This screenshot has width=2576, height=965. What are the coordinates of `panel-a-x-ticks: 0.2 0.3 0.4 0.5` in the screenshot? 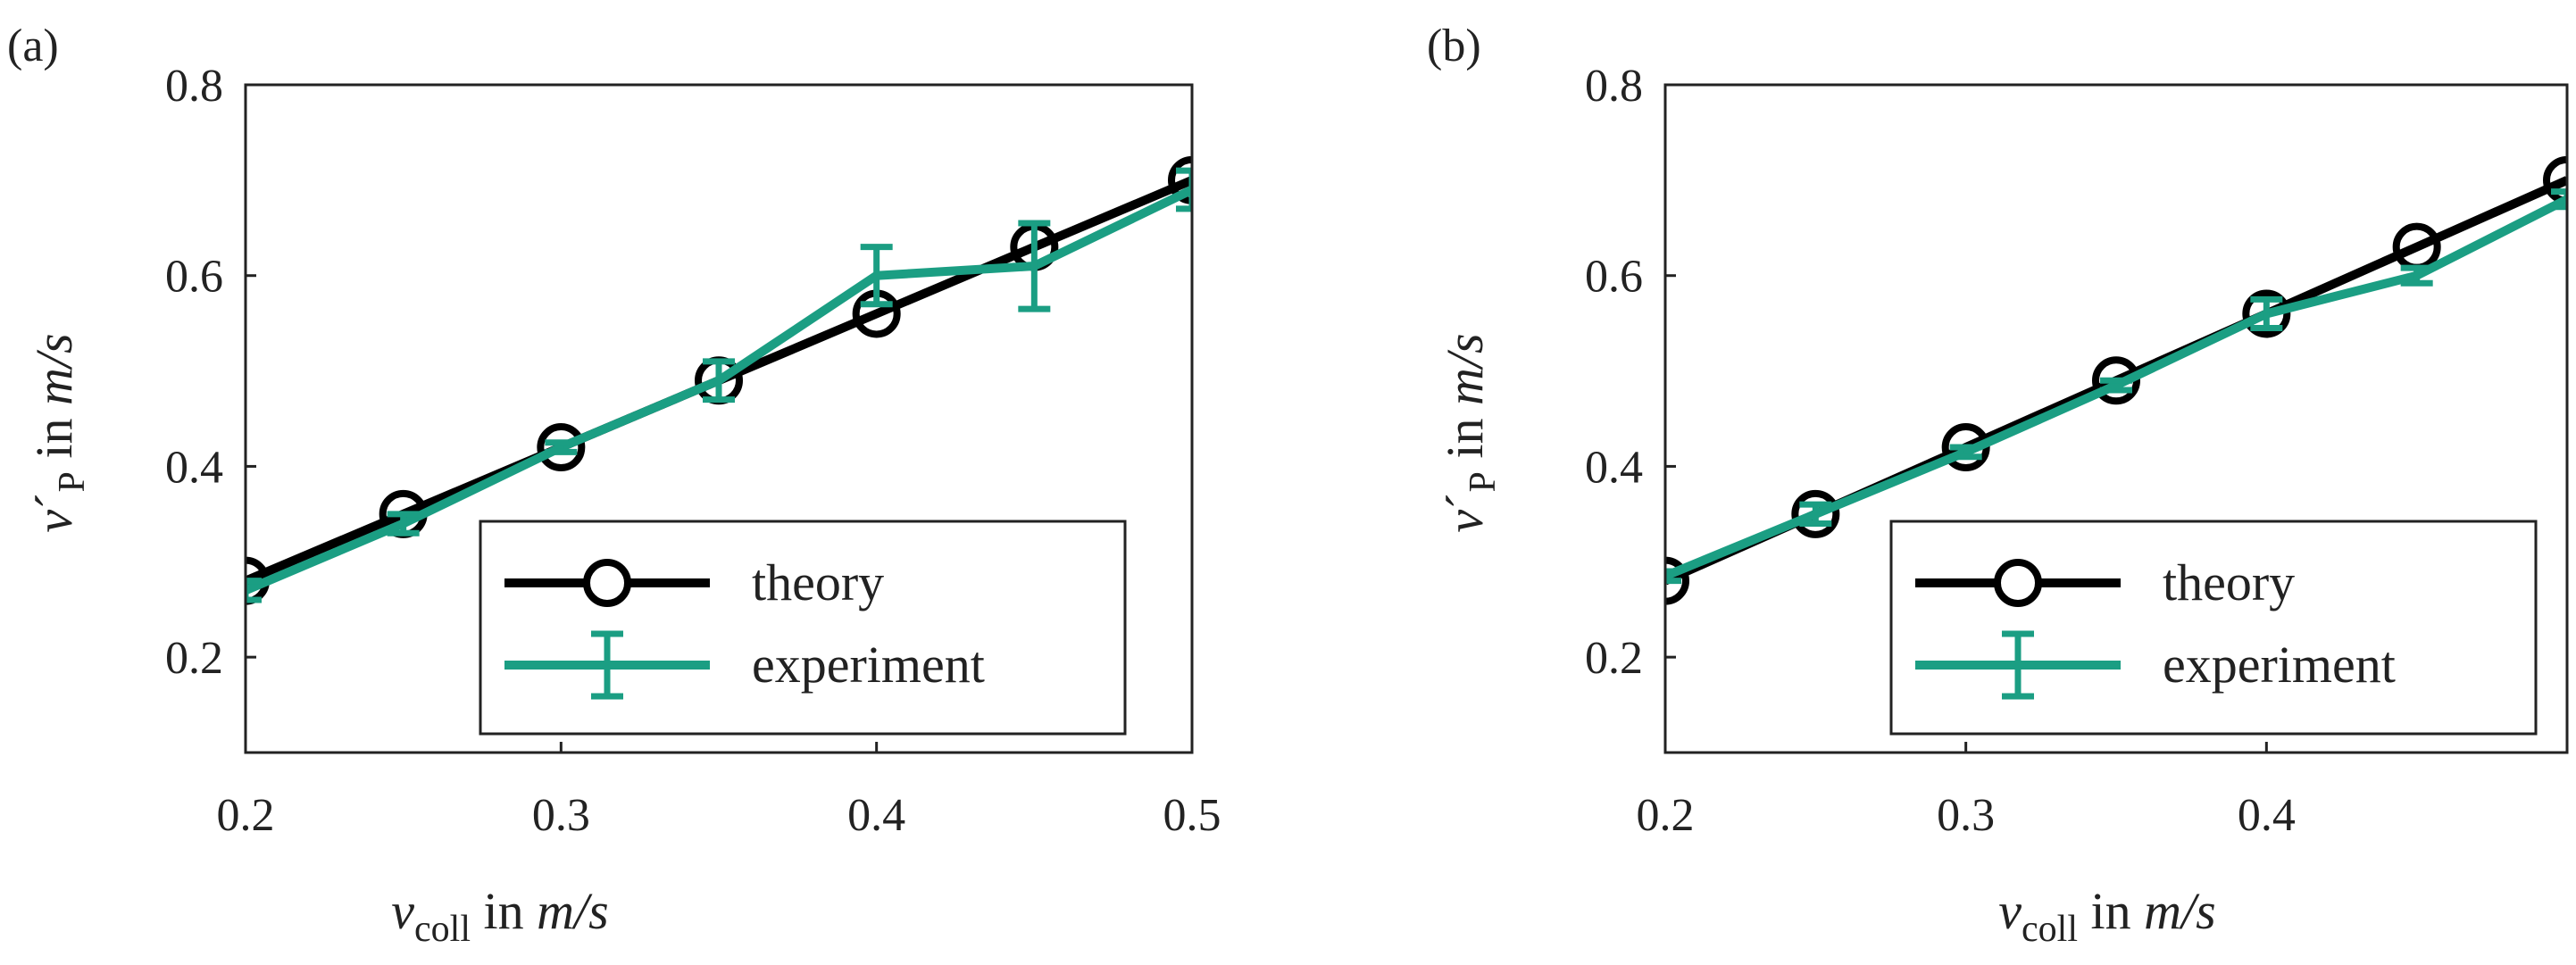 It's located at (719, 816).